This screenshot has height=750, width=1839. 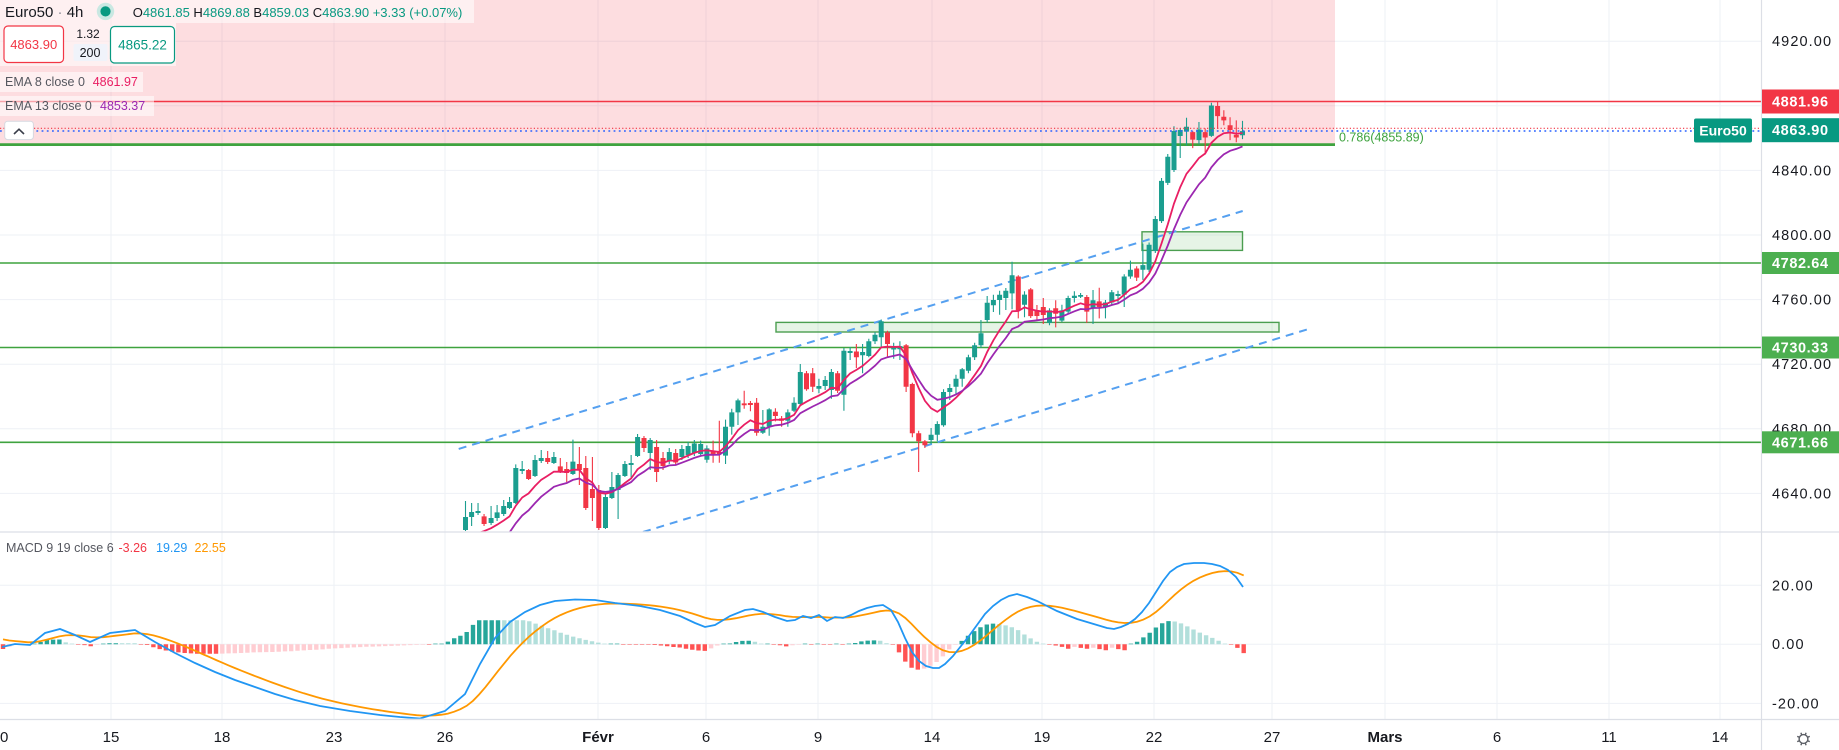 I want to click on svg-text: 4920.00, so click(x=1802, y=42).